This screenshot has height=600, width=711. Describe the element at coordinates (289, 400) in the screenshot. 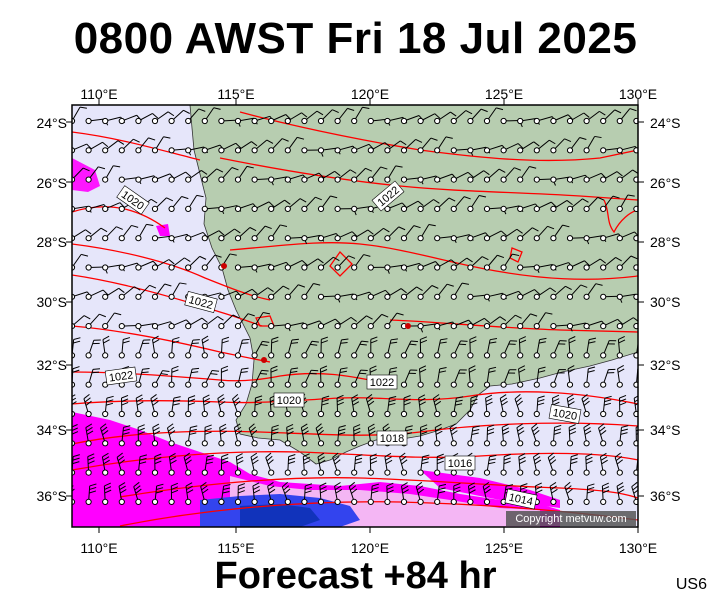

I see `isobar-label: 1020` at that location.